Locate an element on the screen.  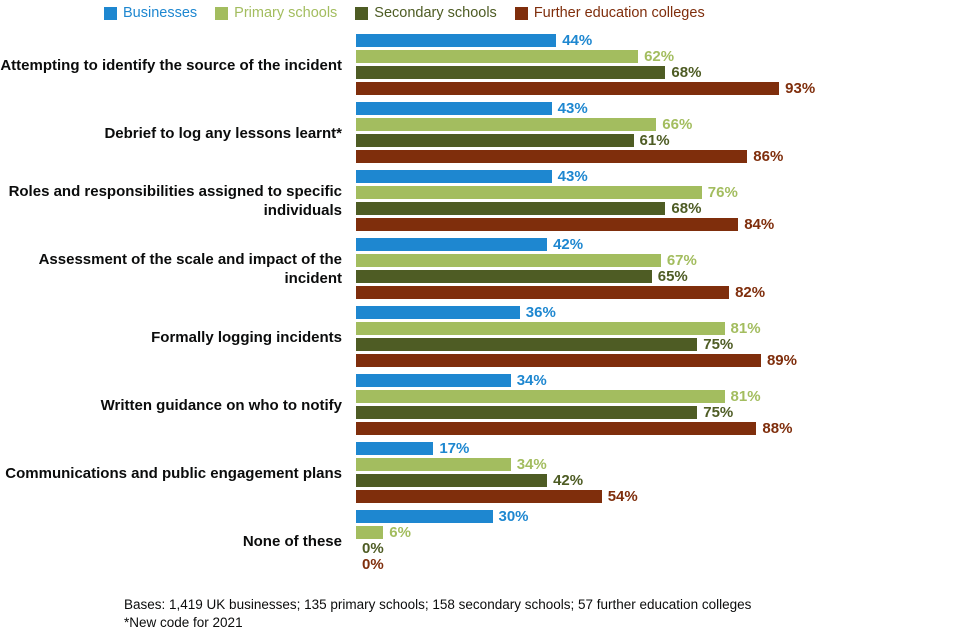
category-label: None of these is located at coordinates (292, 541).